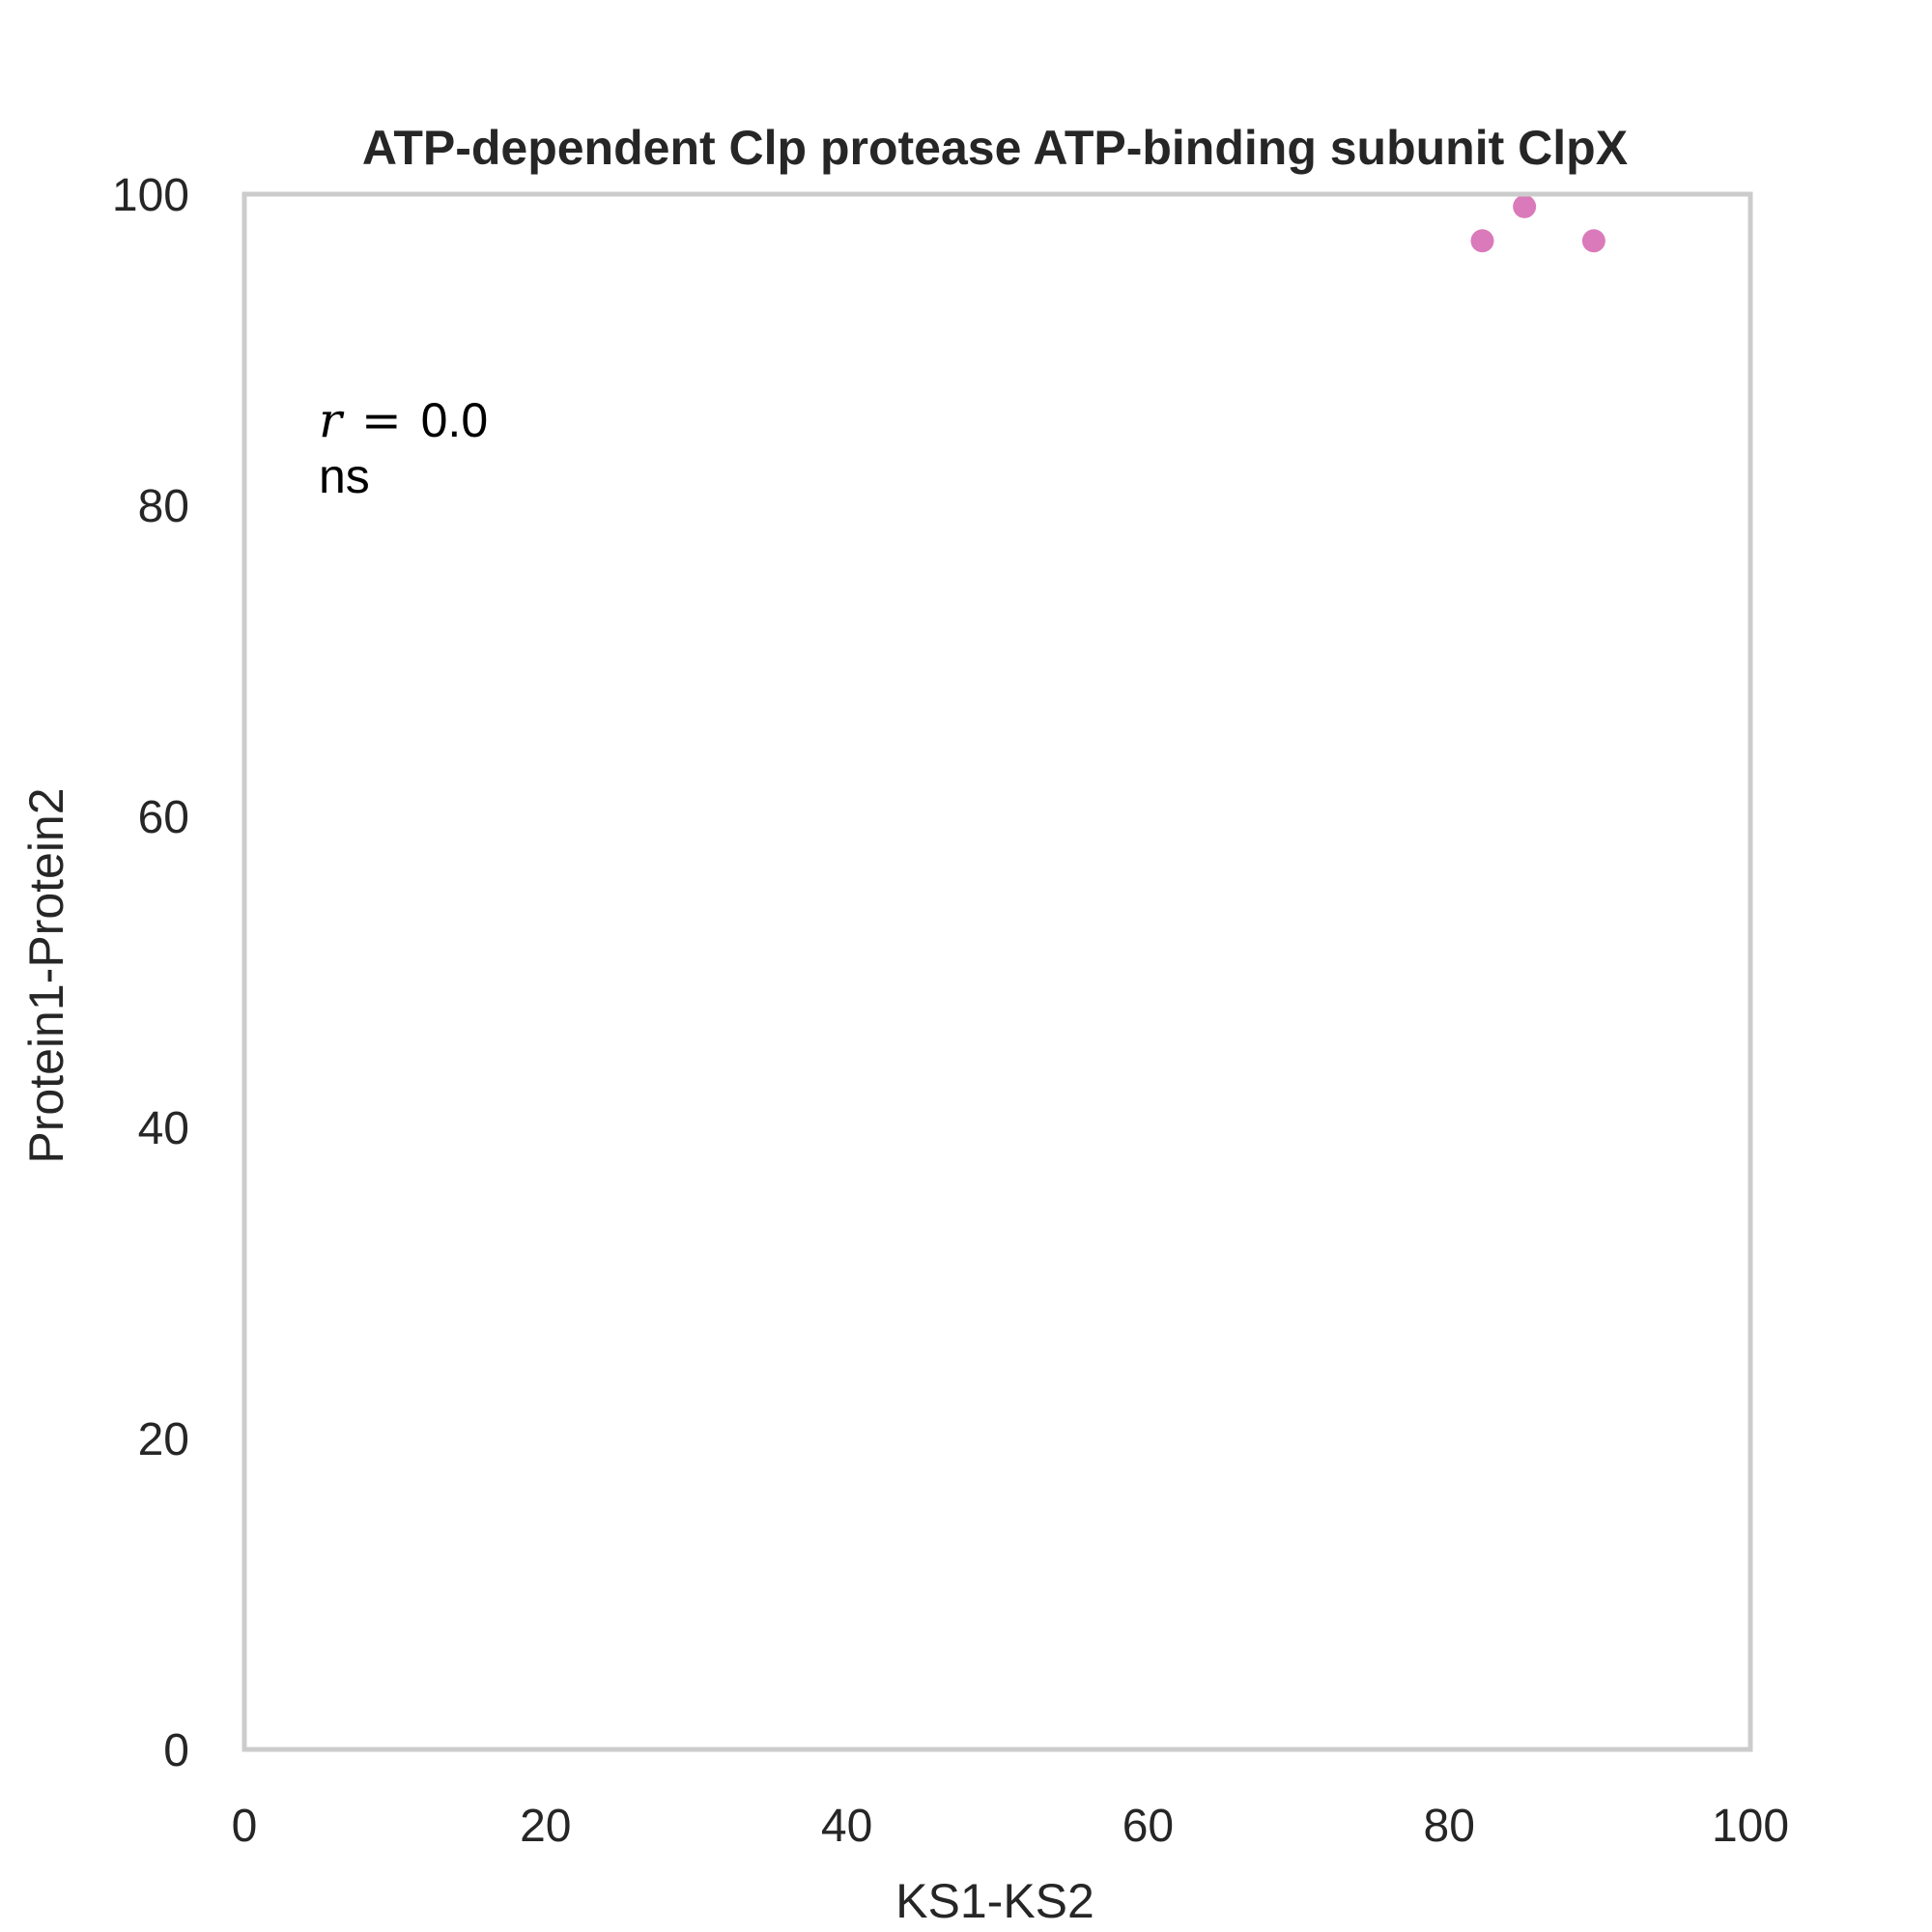  Describe the element at coordinates (995, 1901) in the screenshot. I see `x-axis-label: KS1-KS2` at that location.